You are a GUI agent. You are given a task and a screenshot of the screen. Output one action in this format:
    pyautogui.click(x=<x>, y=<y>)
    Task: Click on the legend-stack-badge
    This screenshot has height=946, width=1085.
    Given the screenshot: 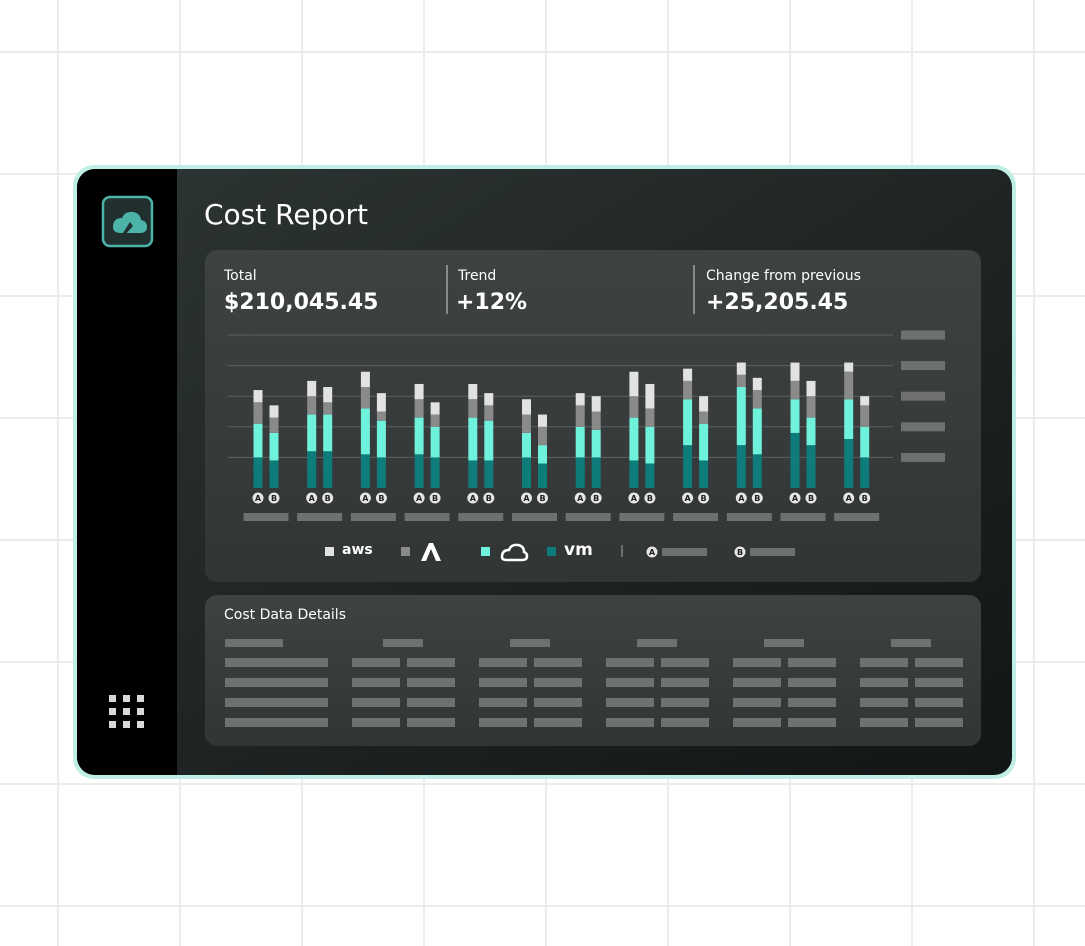 What is the action you would take?
    pyautogui.click(x=740, y=552)
    